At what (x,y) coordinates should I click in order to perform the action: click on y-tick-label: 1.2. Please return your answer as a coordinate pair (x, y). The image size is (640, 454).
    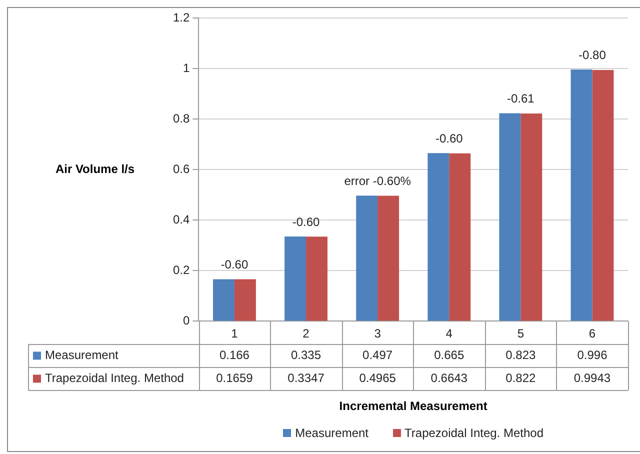
    Looking at the image, I should click on (181, 17).